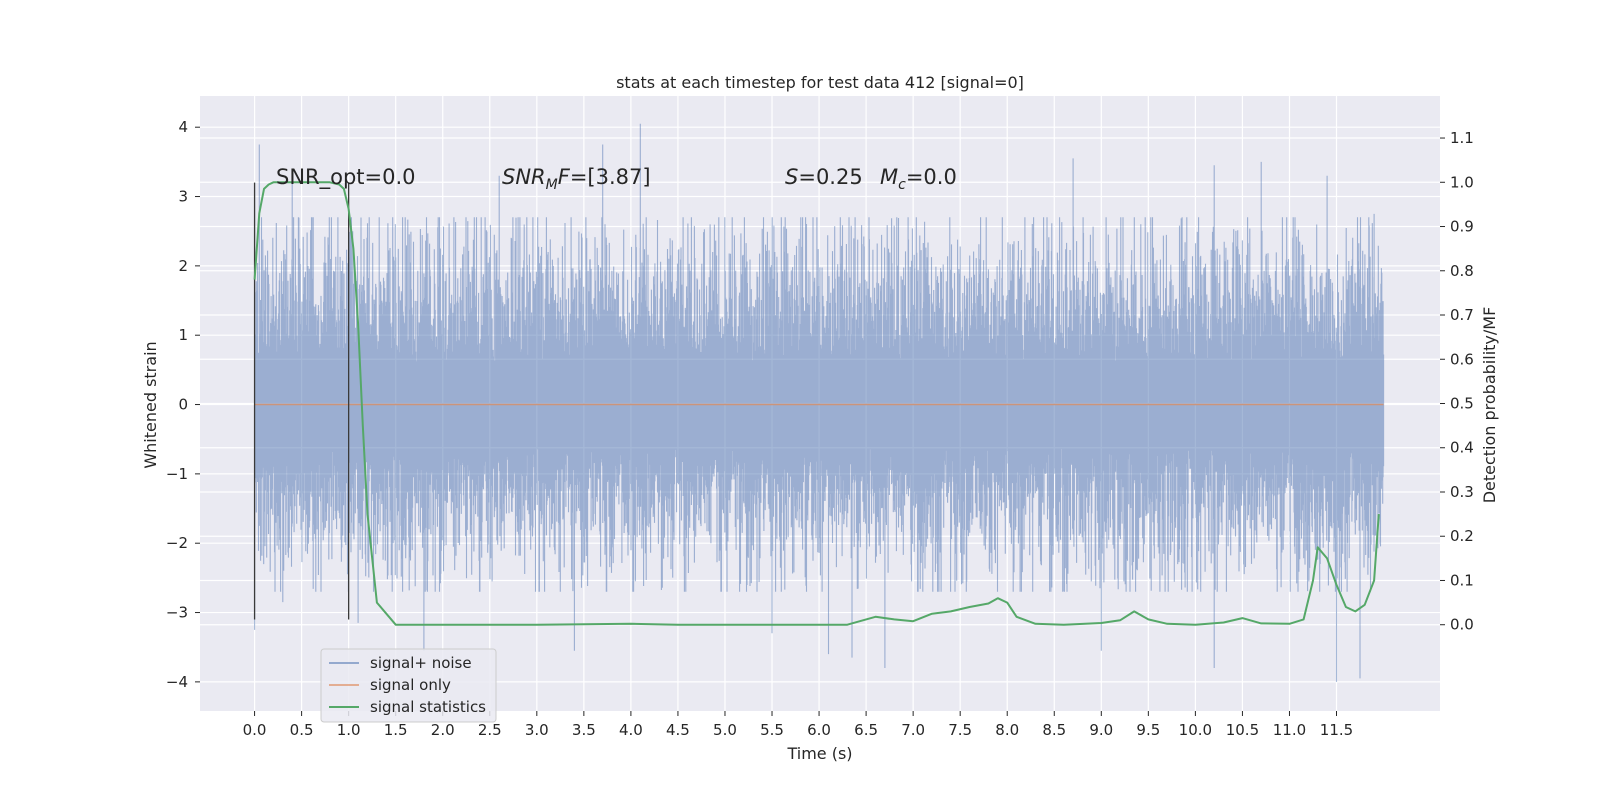 This screenshot has width=1600, height=800. Describe the element at coordinates (183, 266) in the screenshot. I see `y-tick-label: 2` at that location.